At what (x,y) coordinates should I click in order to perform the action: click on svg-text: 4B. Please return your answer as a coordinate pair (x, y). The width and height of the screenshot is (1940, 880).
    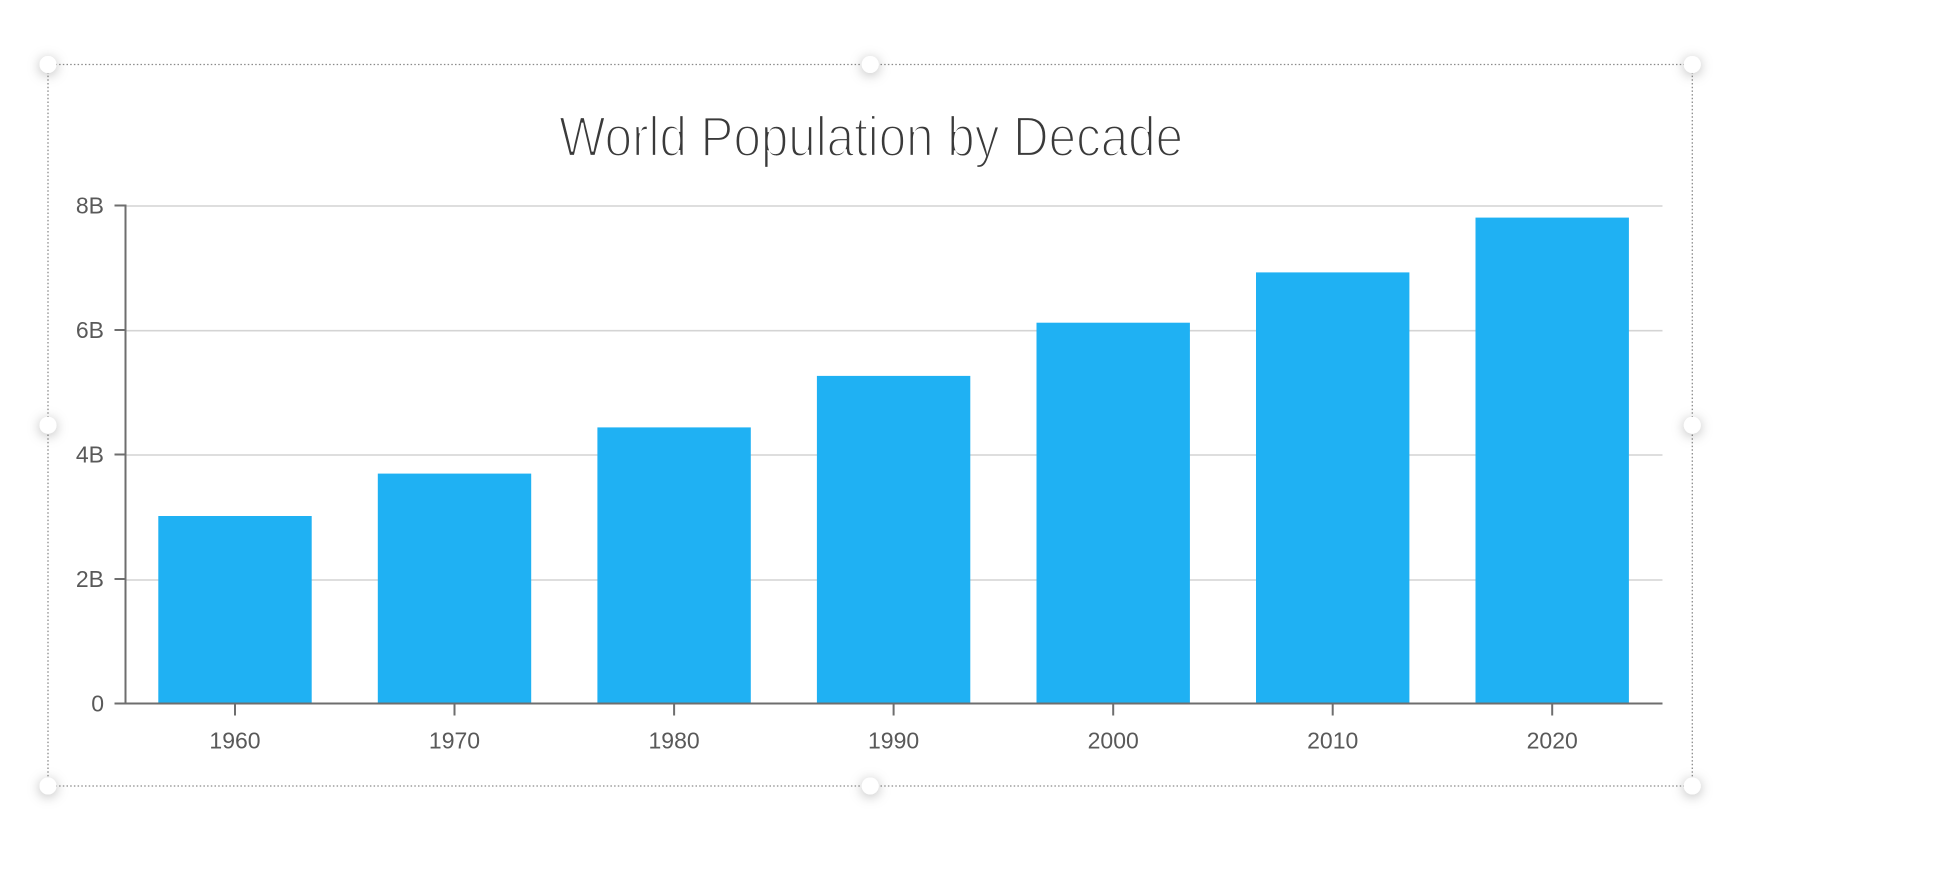
    Looking at the image, I should click on (90, 455).